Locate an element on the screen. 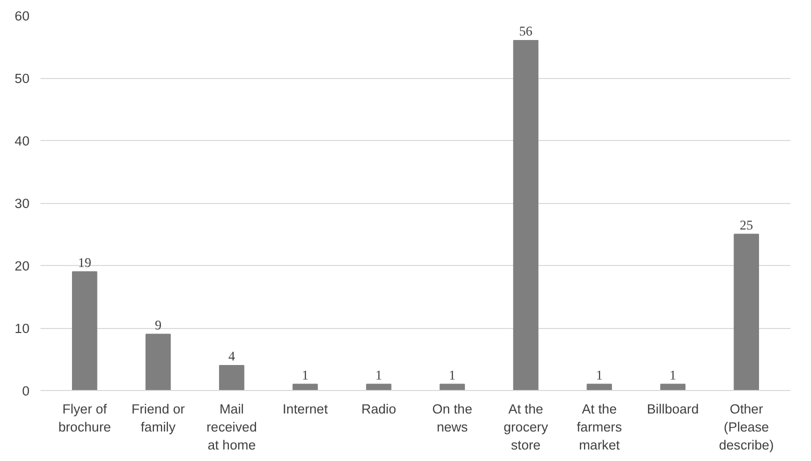 The height and width of the screenshot is (461, 811). x-tick-label: Friend or family is located at coordinates (158, 418).